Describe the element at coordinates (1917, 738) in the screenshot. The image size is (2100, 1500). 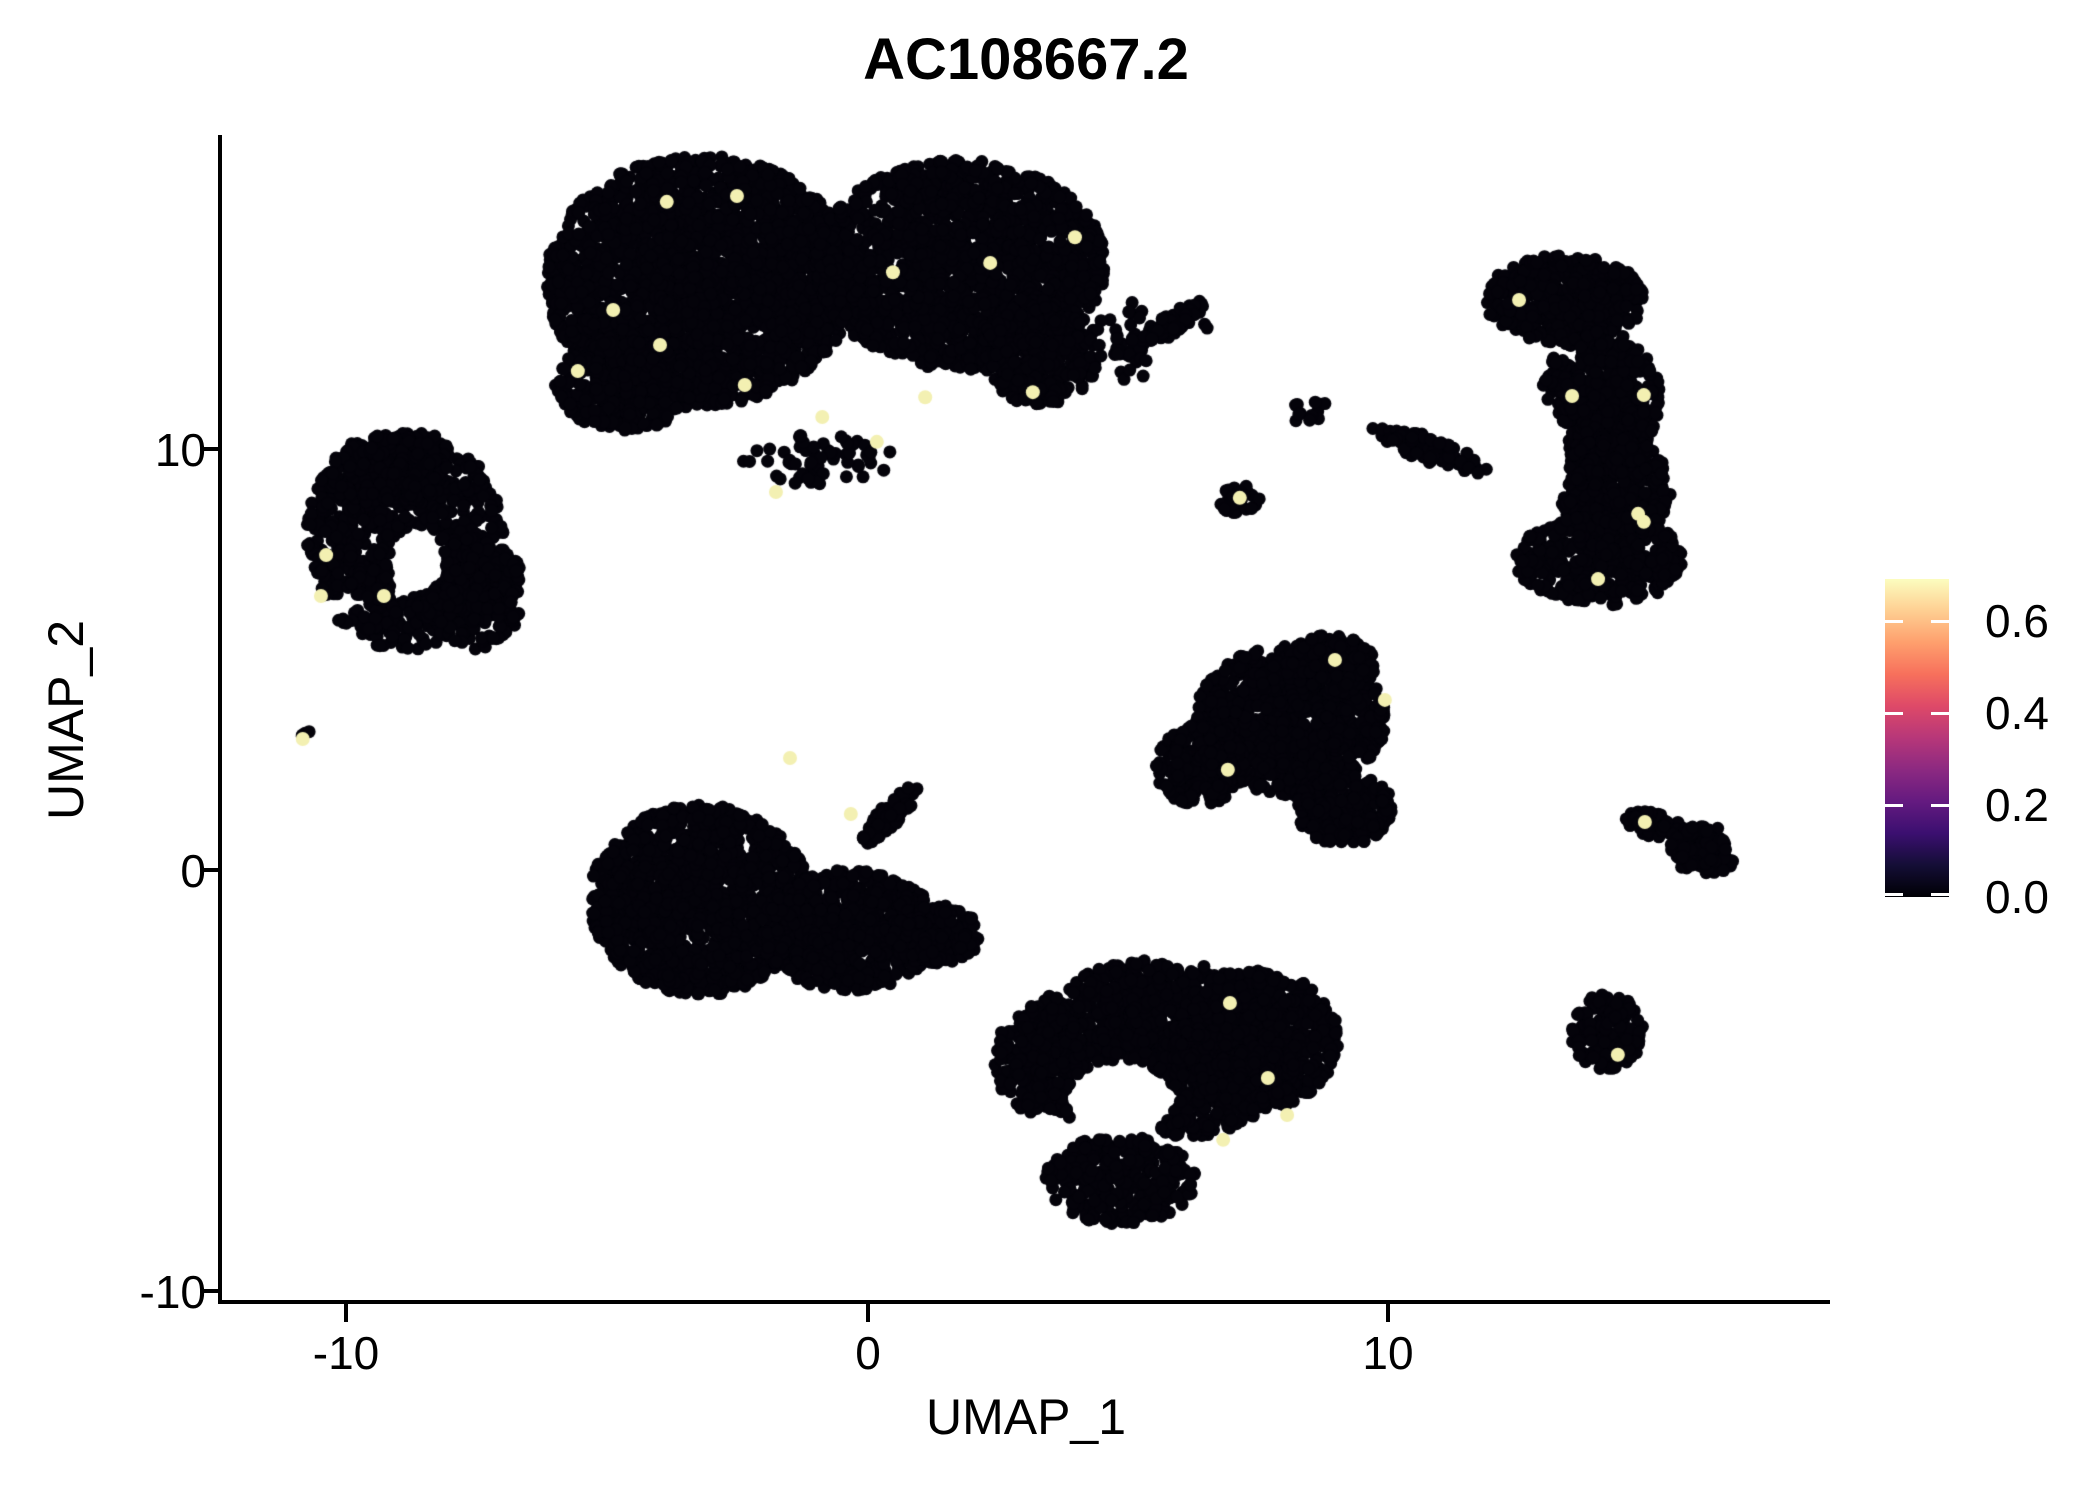
I see `colorbar-gradient` at that location.